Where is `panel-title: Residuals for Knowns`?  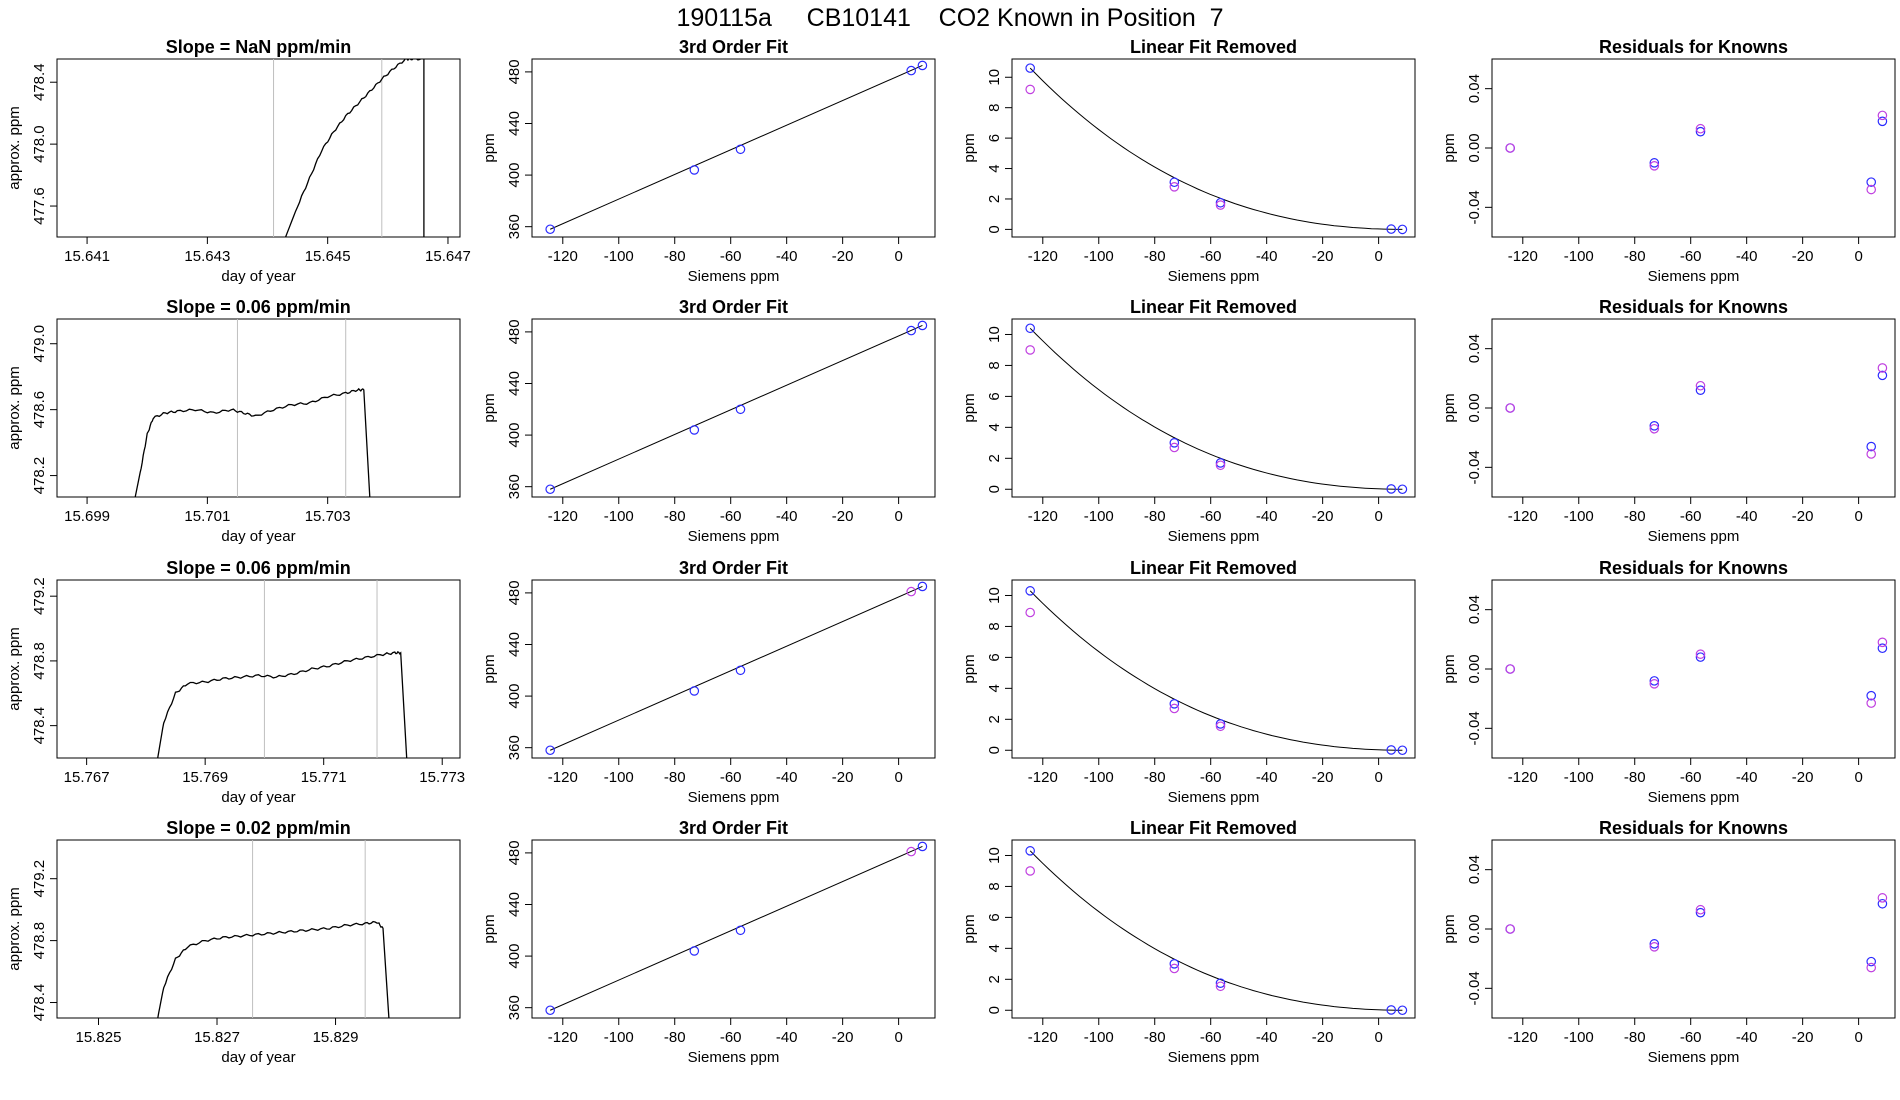
panel-title: Residuals for Knowns is located at coordinates (1693, 47).